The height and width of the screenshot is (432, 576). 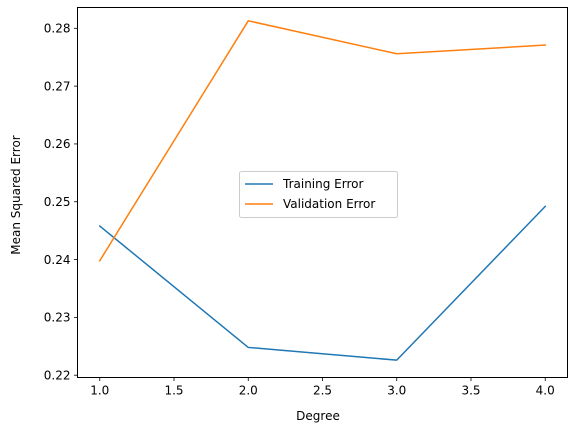 What do you see at coordinates (329, 204) in the screenshot?
I see `legend-label-validation-error: Validation Error` at bounding box center [329, 204].